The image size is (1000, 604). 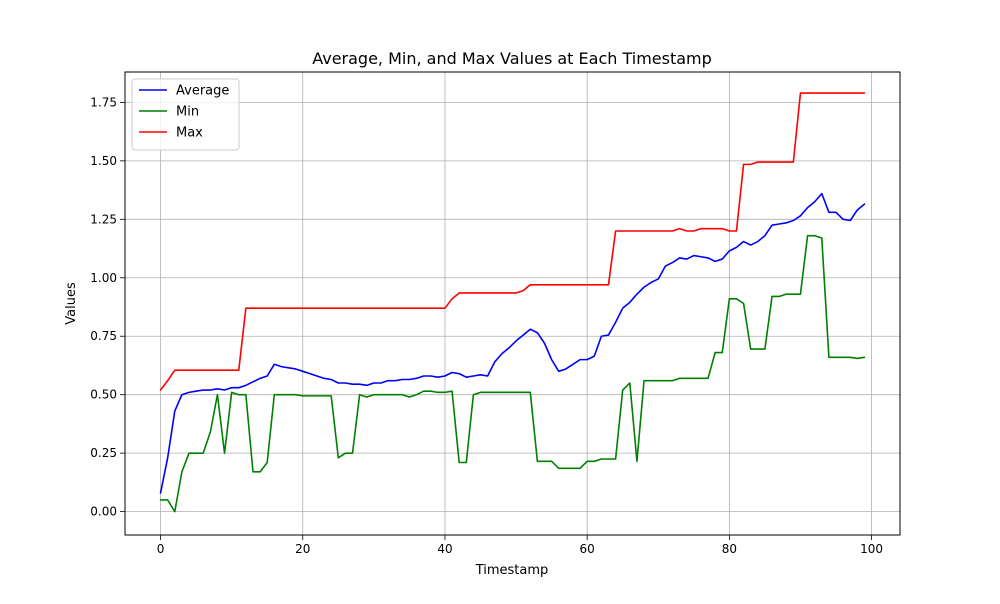 What do you see at coordinates (302, 549) in the screenshot?
I see `x-tick-label: 20` at bounding box center [302, 549].